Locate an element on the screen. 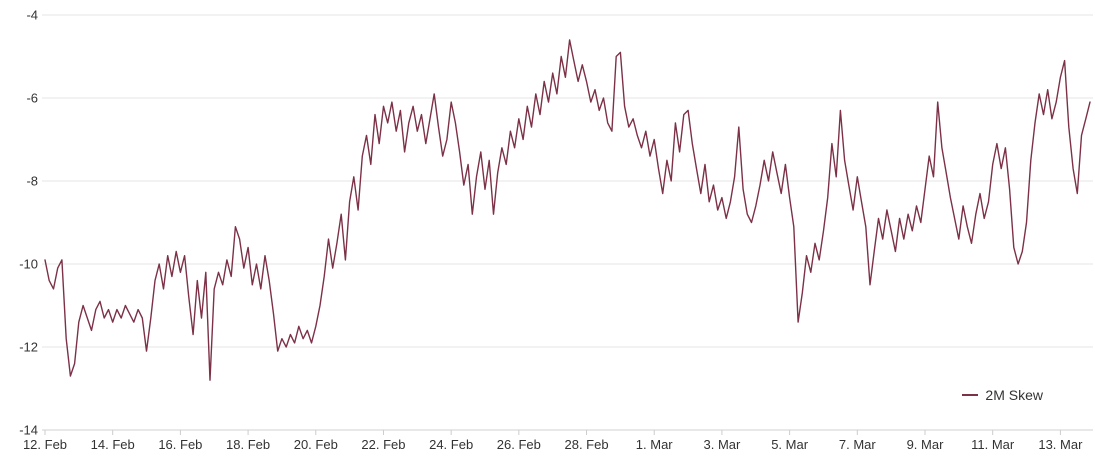  y-axis-tick-label: -10 is located at coordinates (28, 264).